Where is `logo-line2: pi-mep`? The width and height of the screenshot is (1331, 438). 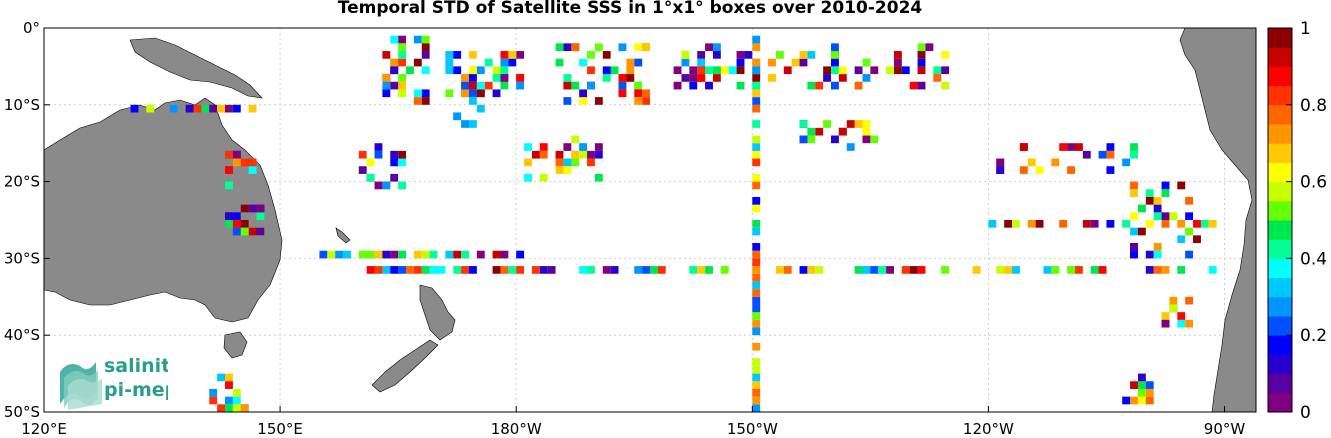 logo-line2: pi-mep is located at coordinates (136, 390).